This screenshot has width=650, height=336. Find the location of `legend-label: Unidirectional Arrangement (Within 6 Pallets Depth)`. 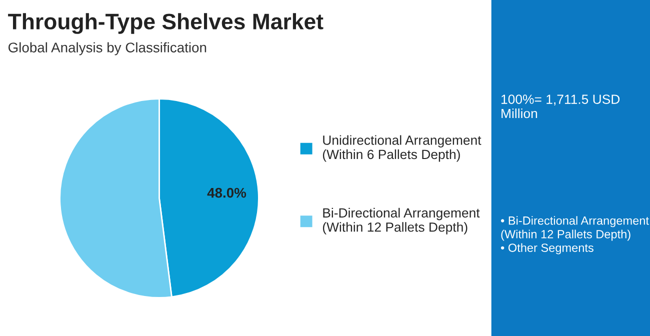

legend-label: Unidirectional Arrangement (Within 6 Pallets Depth) is located at coordinates (402, 148).